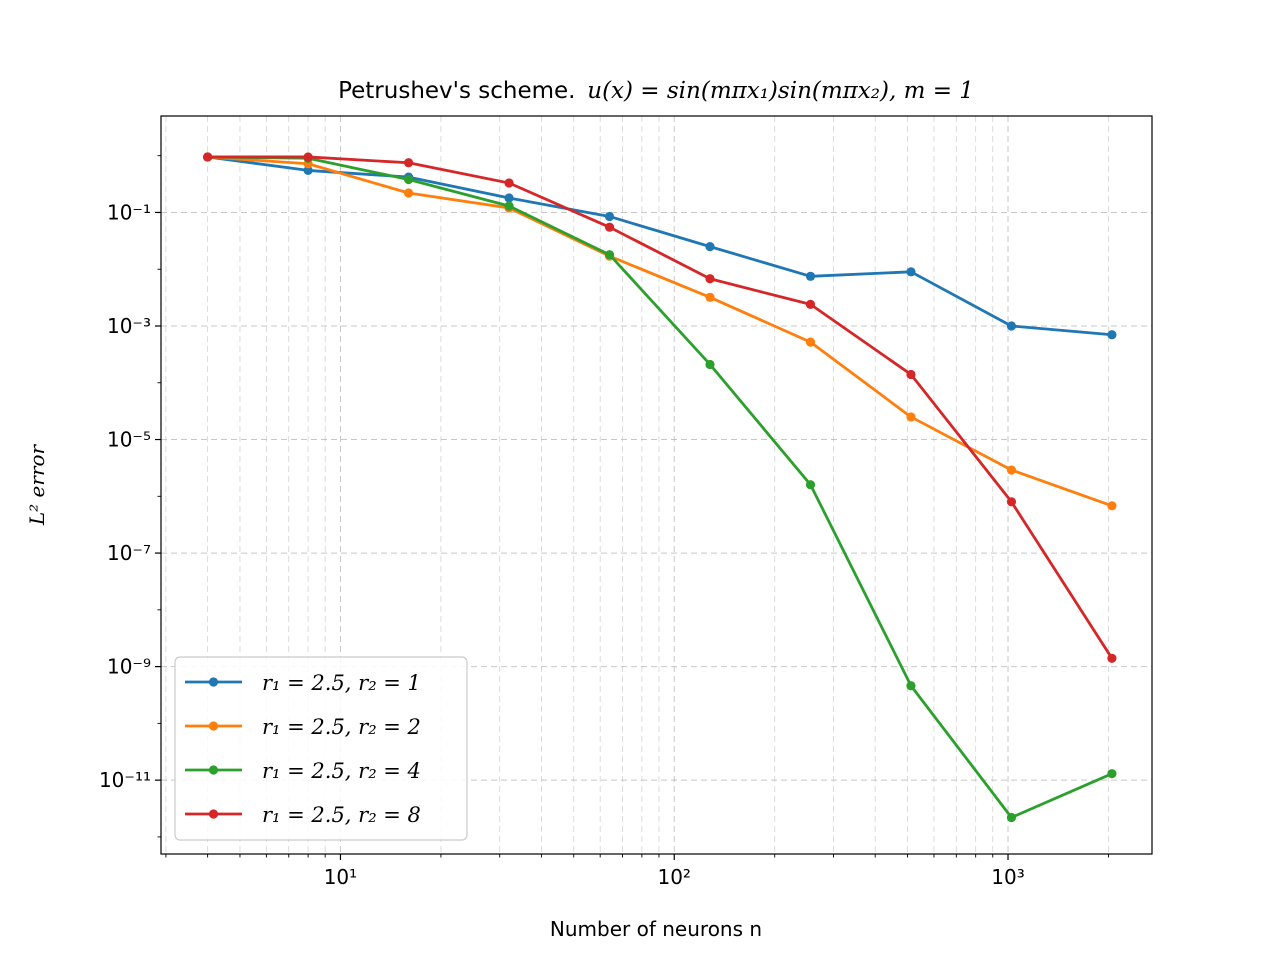 This screenshot has height=960, width=1280. What do you see at coordinates (656, 929) in the screenshot?
I see `x-axis-label: Number of neurons n` at bounding box center [656, 929].